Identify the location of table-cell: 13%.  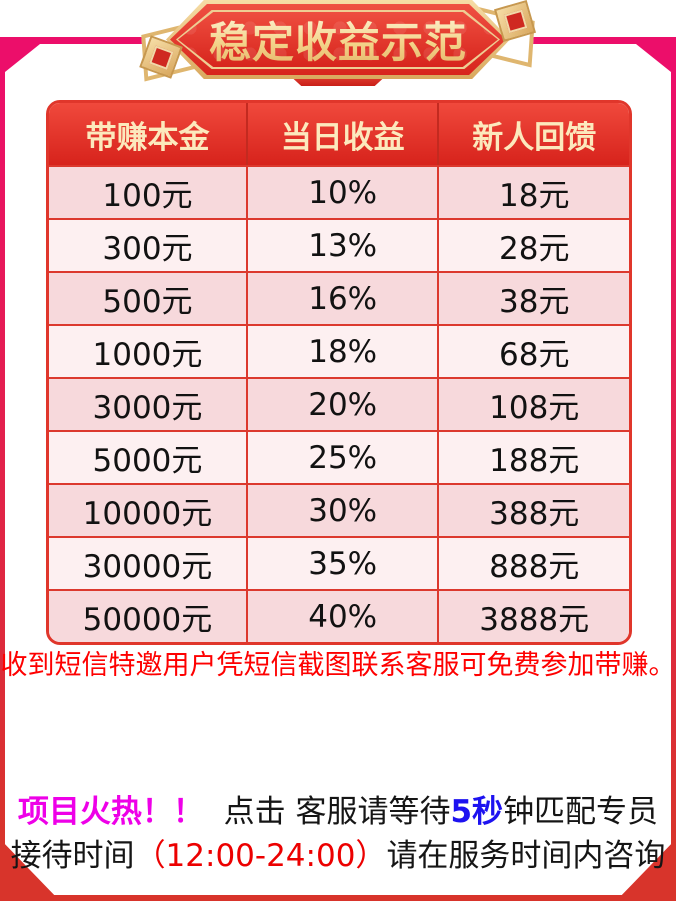
(341, 244).